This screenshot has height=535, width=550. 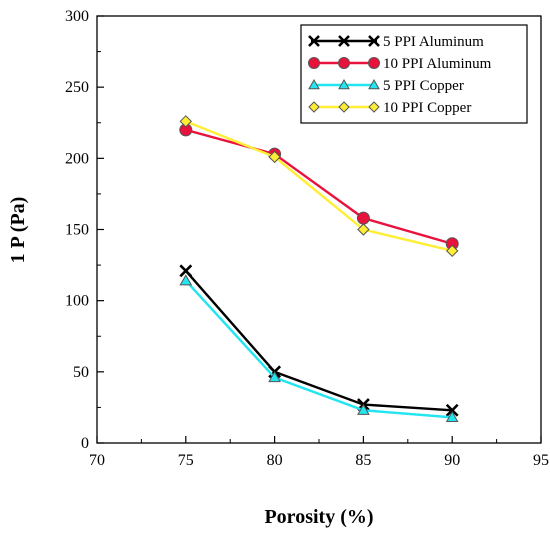 I want to click on series-10-ppi-aluminum, so click(x=319, y=187).